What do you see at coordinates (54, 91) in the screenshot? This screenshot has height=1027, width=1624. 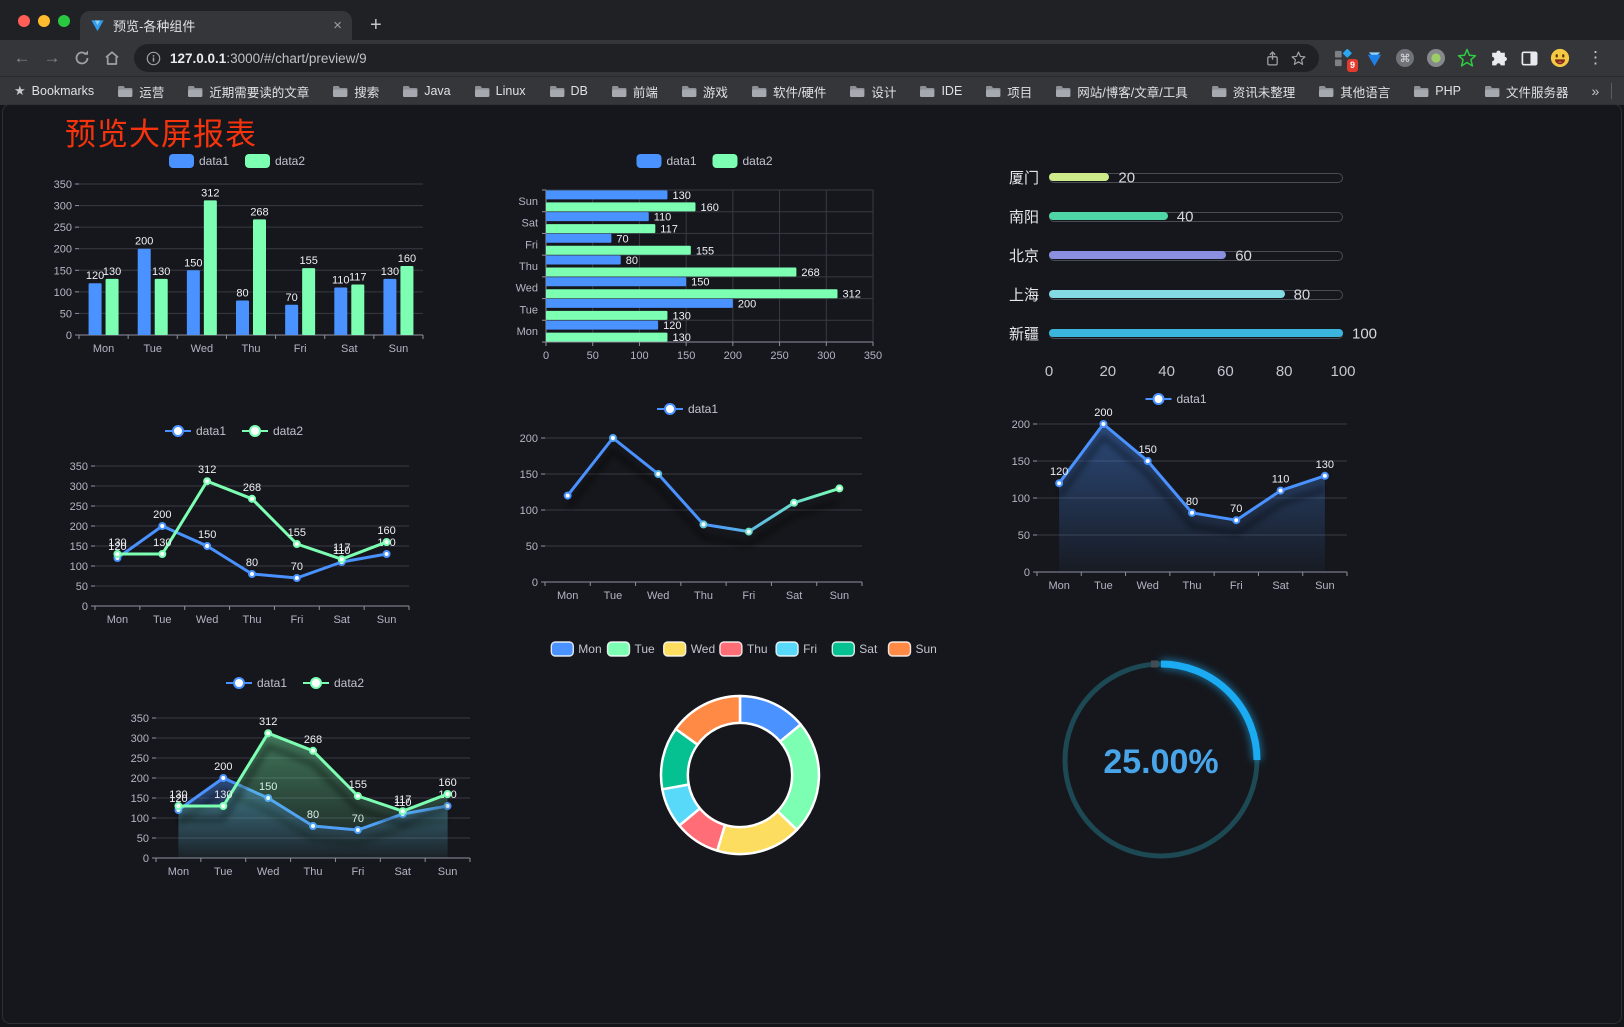 I see `bookmarks-root: ★ Bookmarks` at bounding box center [54, 91].